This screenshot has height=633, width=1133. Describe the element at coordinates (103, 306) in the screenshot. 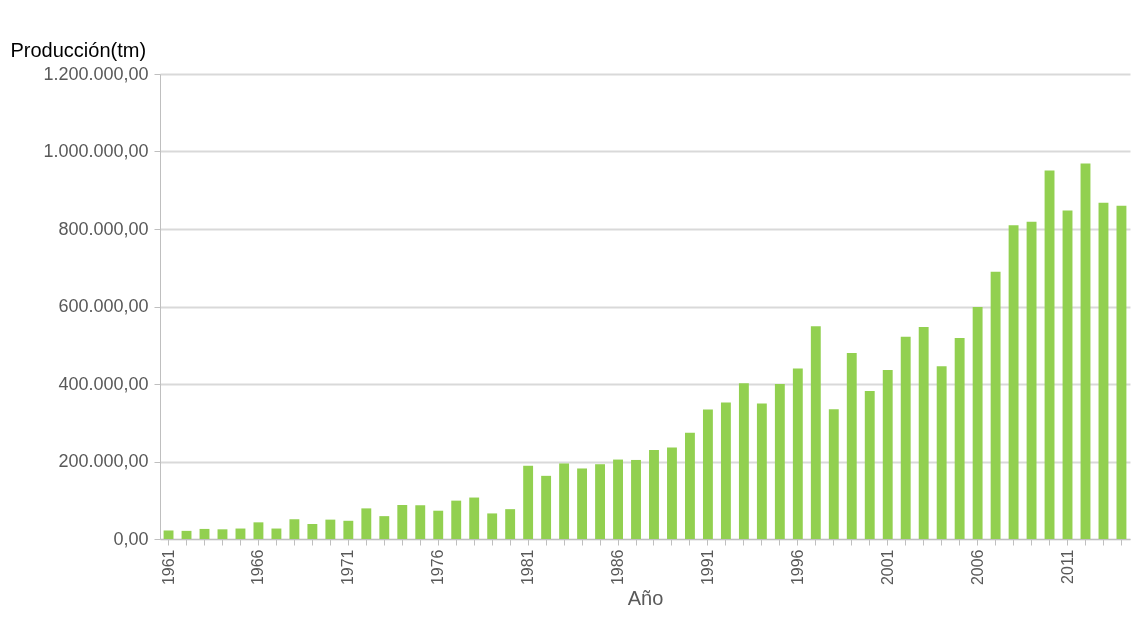

I see `y-tick-label: 600.000,00` at that location.